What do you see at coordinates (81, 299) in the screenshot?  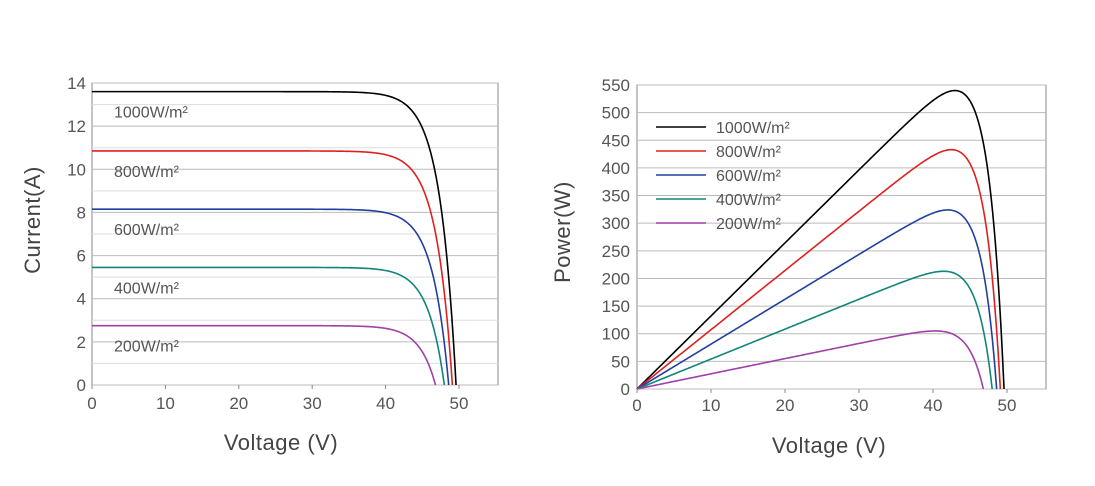 I see `iv-y-tick-label: 4` at bounding box center [81, 299].